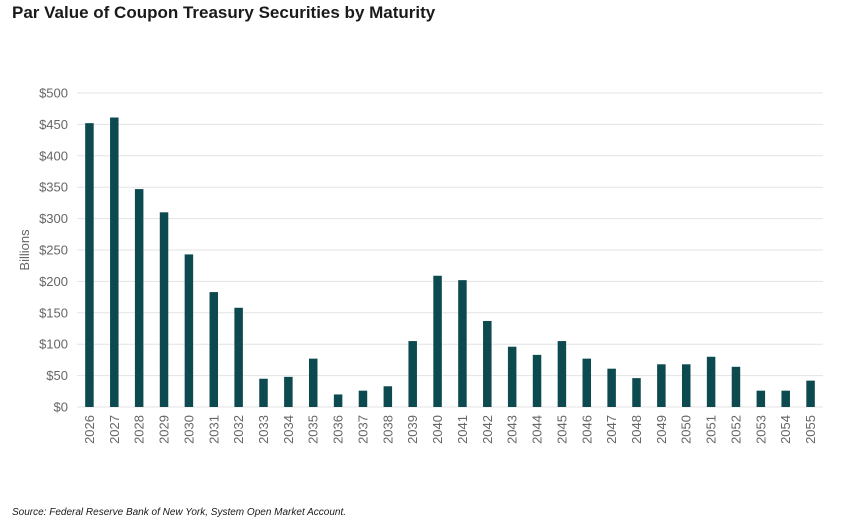 The image size is (855, 529). Describe the element at coordinates (238, 429) in the screenshot. I see `x-tick-label: 2032` at that location.